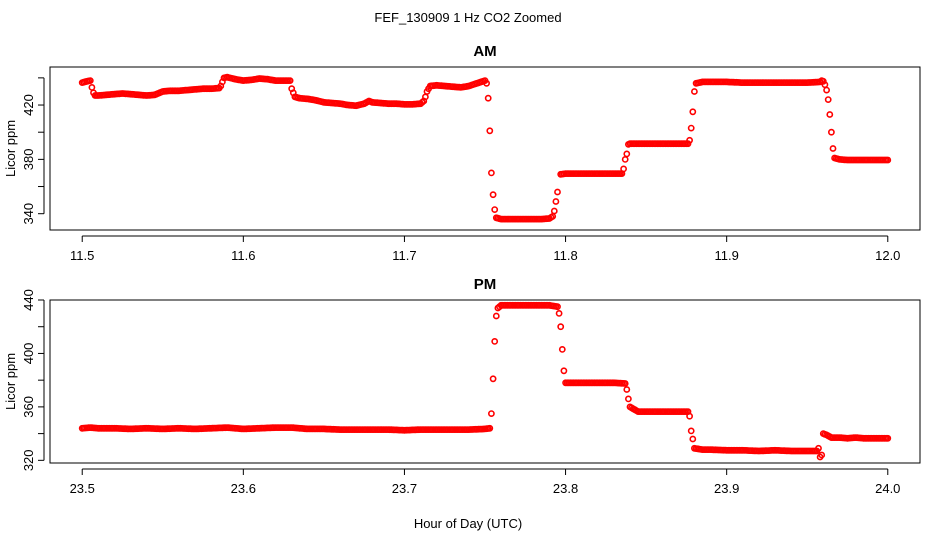 This screenshot has width=936, height=540. I want to click on panel-pm-title: PM, so click(485, 284).